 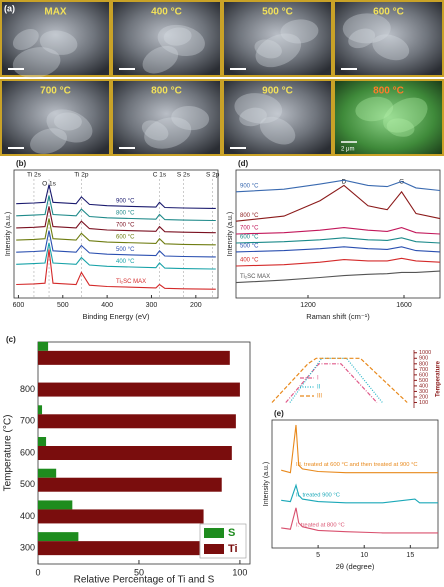 I want to click on image-label: 500 °C, so click(x=277, y=12).